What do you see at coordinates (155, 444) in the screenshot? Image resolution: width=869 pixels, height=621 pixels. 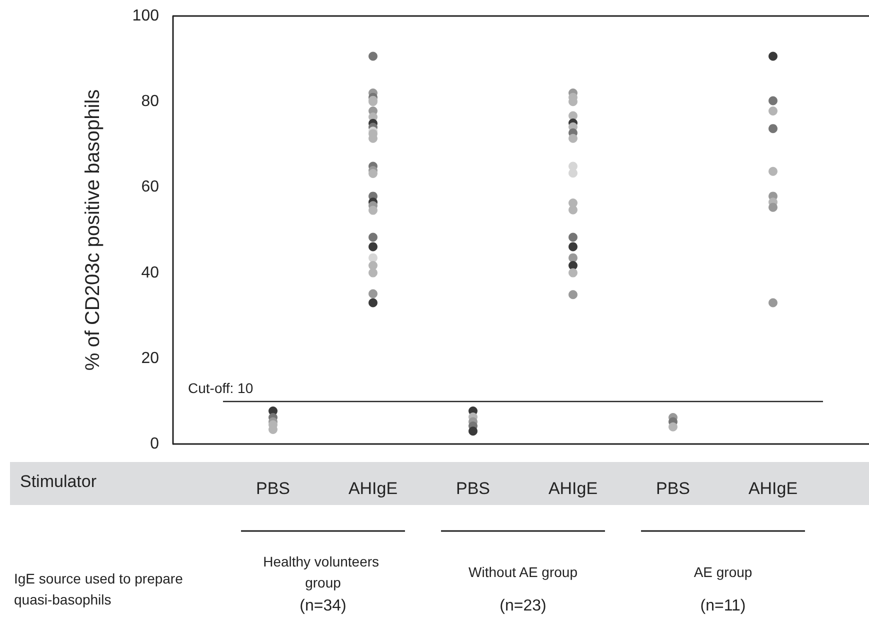 I see `y-tick-label: 0` at bounding box center [155, 444].